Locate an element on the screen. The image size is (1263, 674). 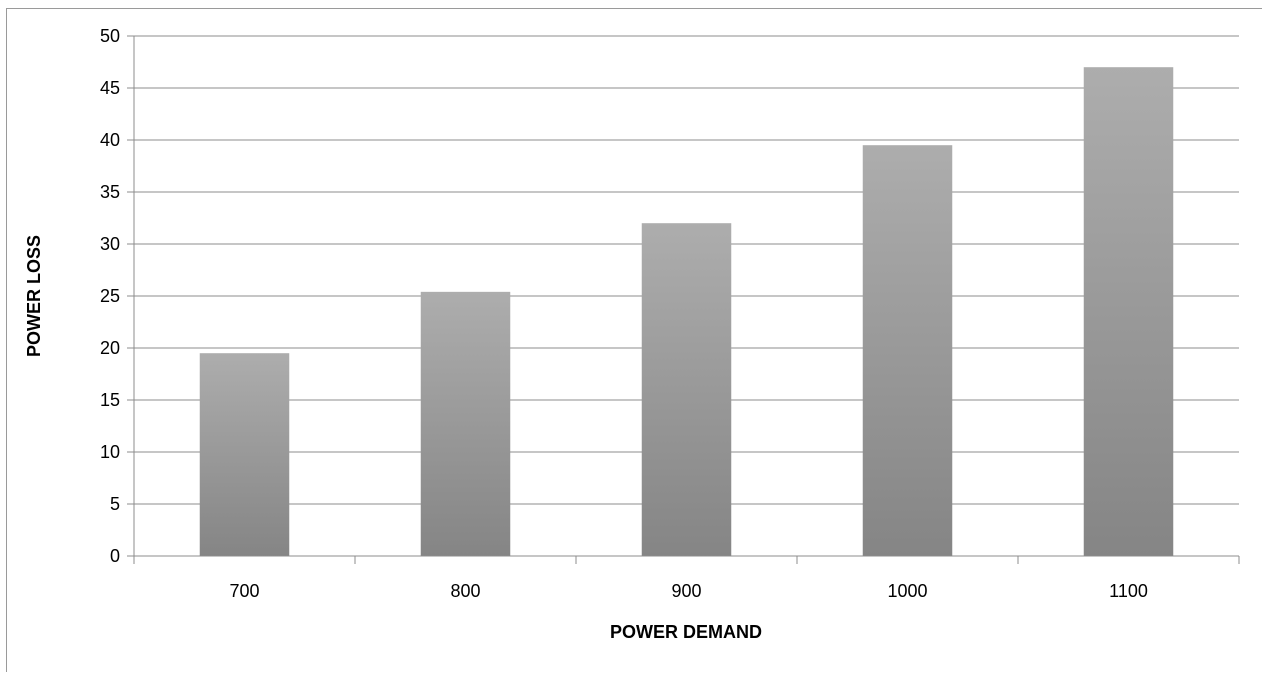
y-tick-label: 15 is located at coordinates (110, 400).